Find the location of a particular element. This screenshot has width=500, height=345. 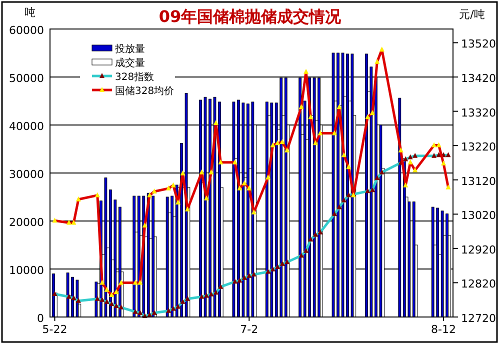

y-tick-label: 50000 is located at coordinates (26, 78).